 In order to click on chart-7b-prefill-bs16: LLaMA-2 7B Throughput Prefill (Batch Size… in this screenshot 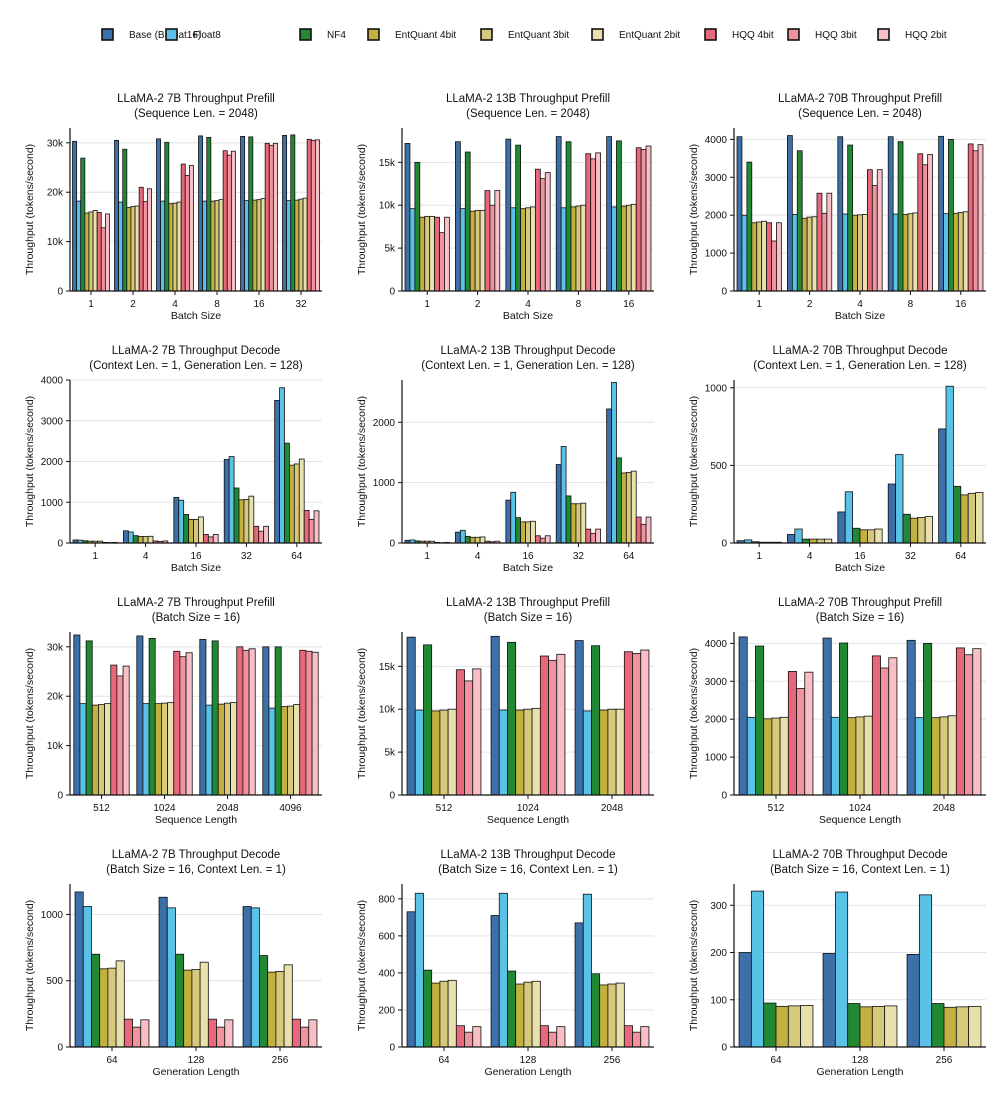, I will do `click(173, 711)`.